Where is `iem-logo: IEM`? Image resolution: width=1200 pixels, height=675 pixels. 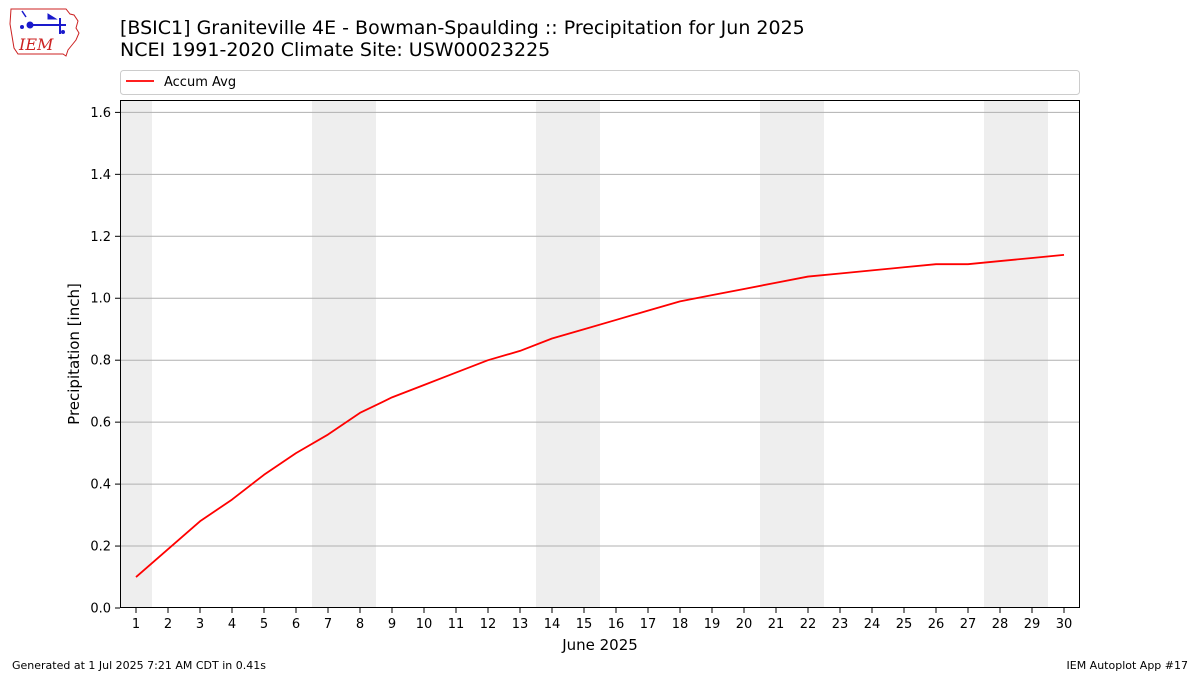 iem-logo: IEM is located at coordinates (44, 32).